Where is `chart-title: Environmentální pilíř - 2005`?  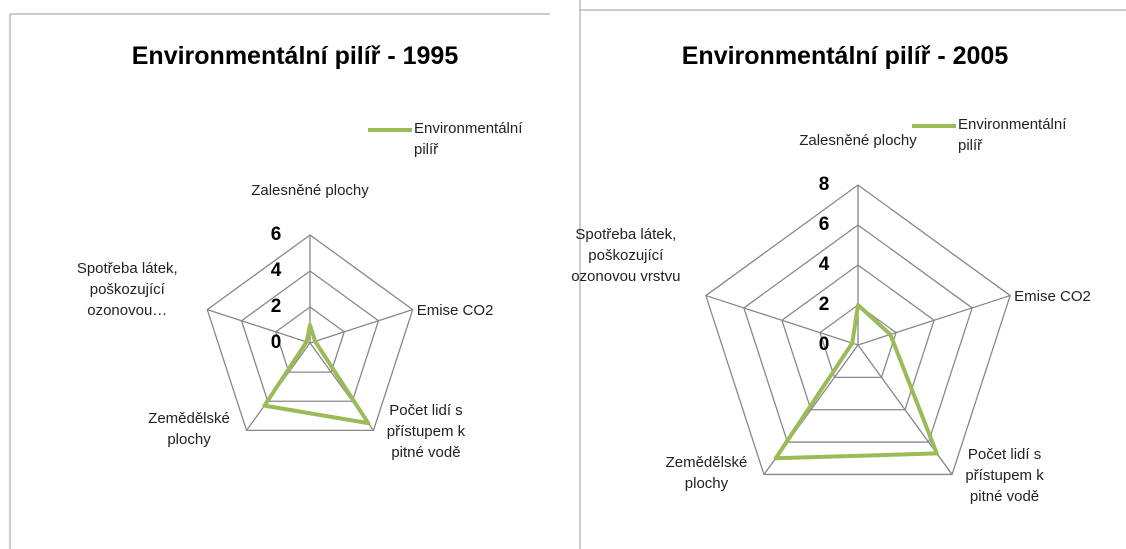
chart-title: Environmentální pilíř - 2005 is located at coordinates (845, 56).